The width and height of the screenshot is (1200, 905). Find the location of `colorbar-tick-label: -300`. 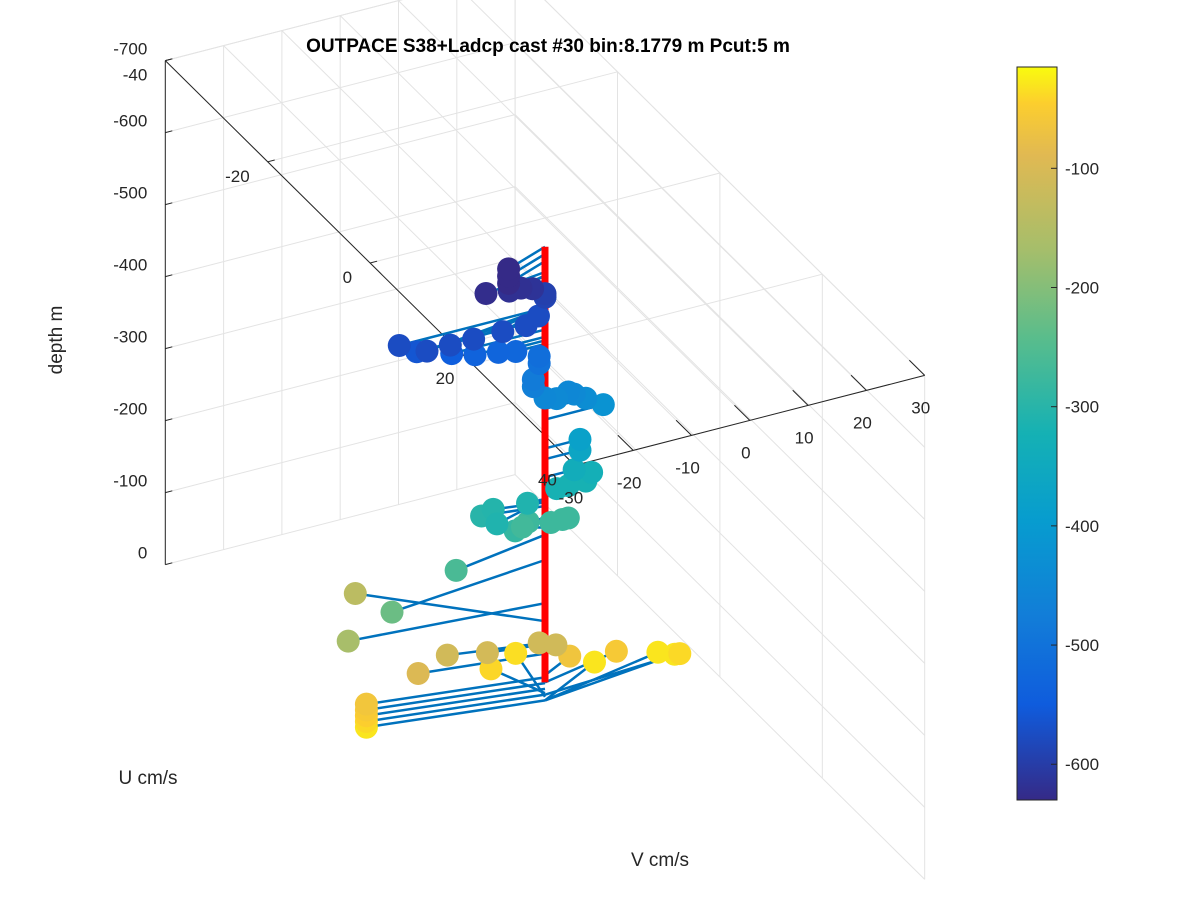

colorbar-tick-label: -300 is located at coordinates (1082, 407).